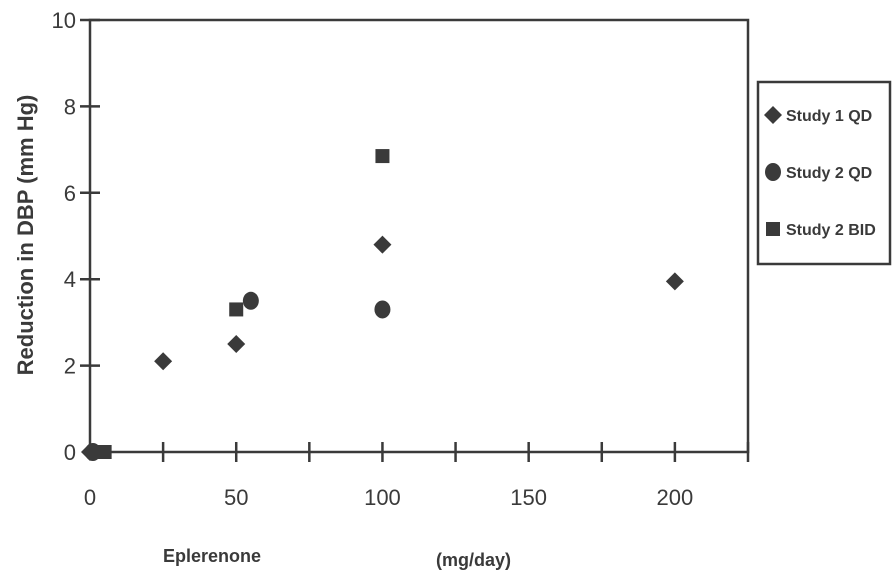 This screenshot has width=894, height=576. I want to click on y-tick-label: 10, so click(64, 20).